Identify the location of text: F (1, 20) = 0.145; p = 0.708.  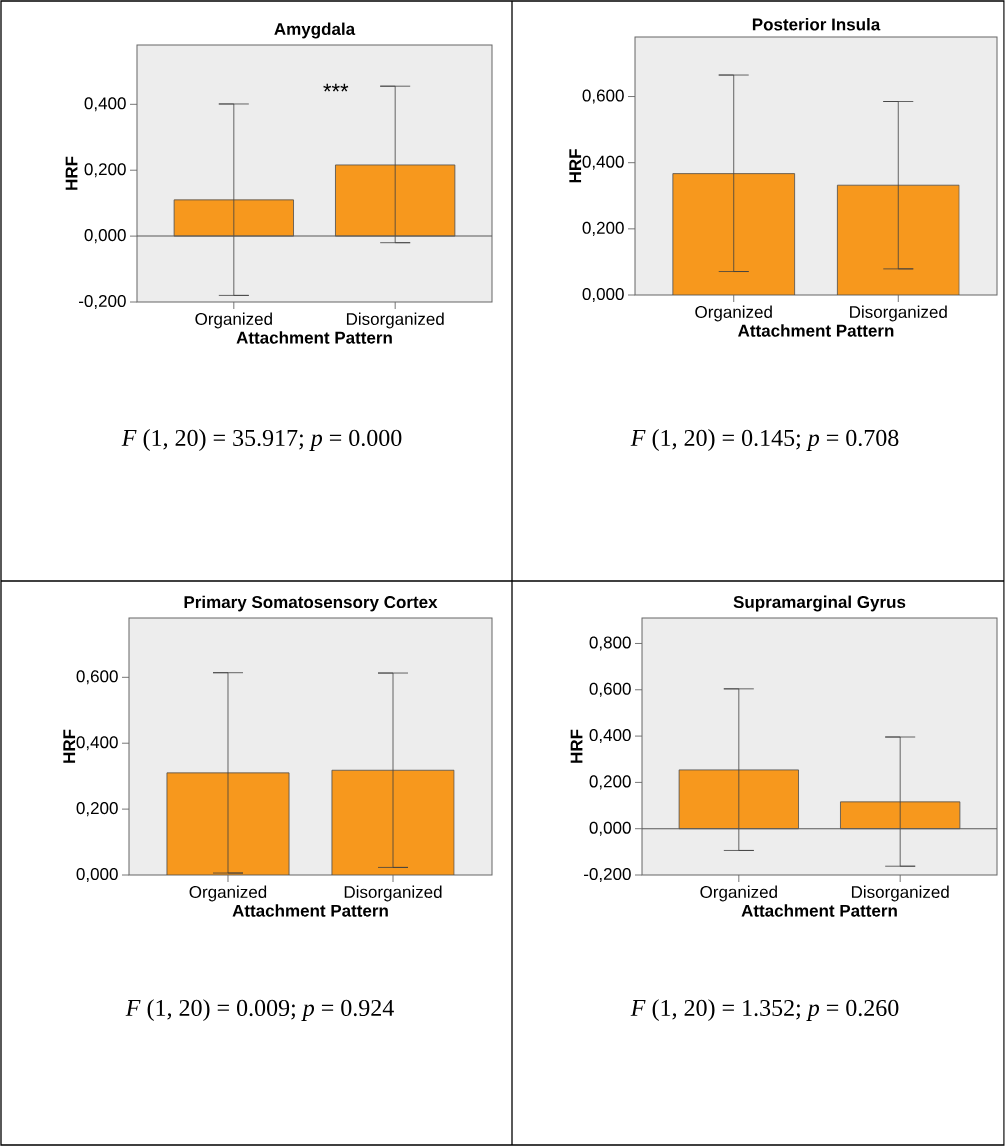
(764, 440).